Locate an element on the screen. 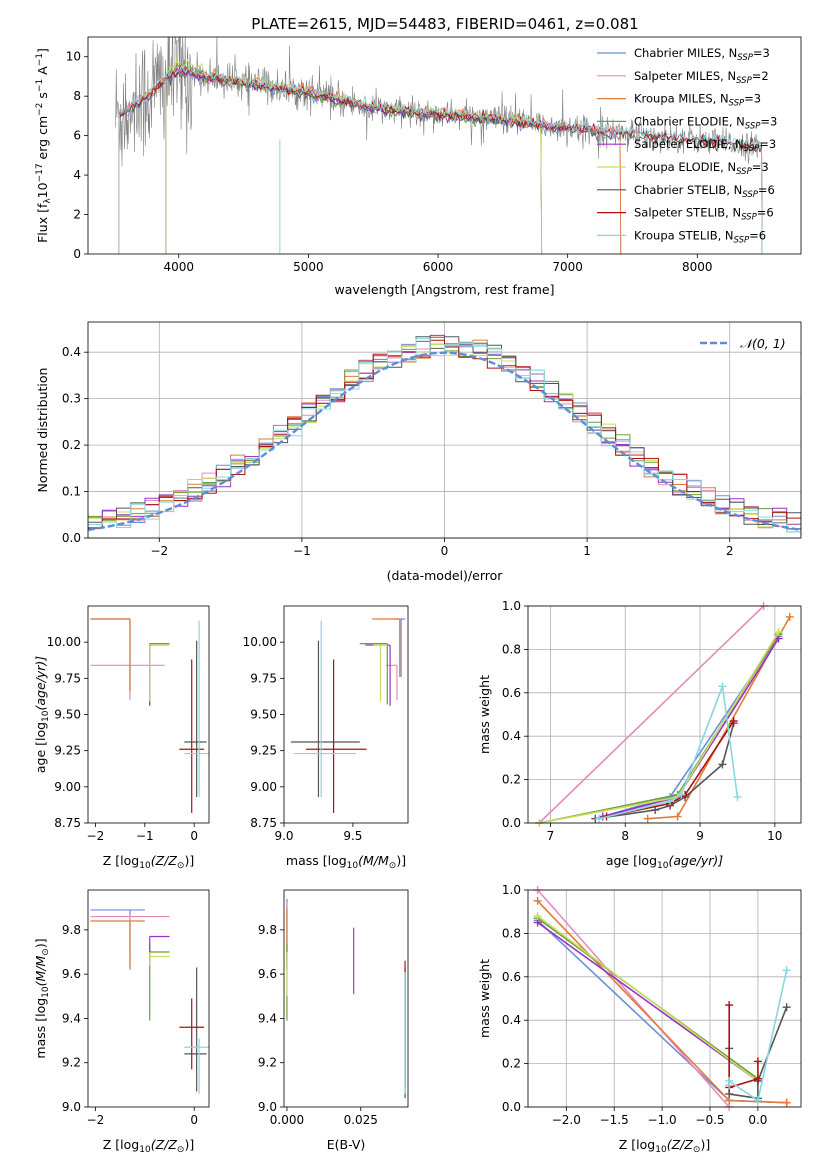 This screenshot has width=819, height=1170. x-tick-label: 2 is located at coordinates (730, 551).